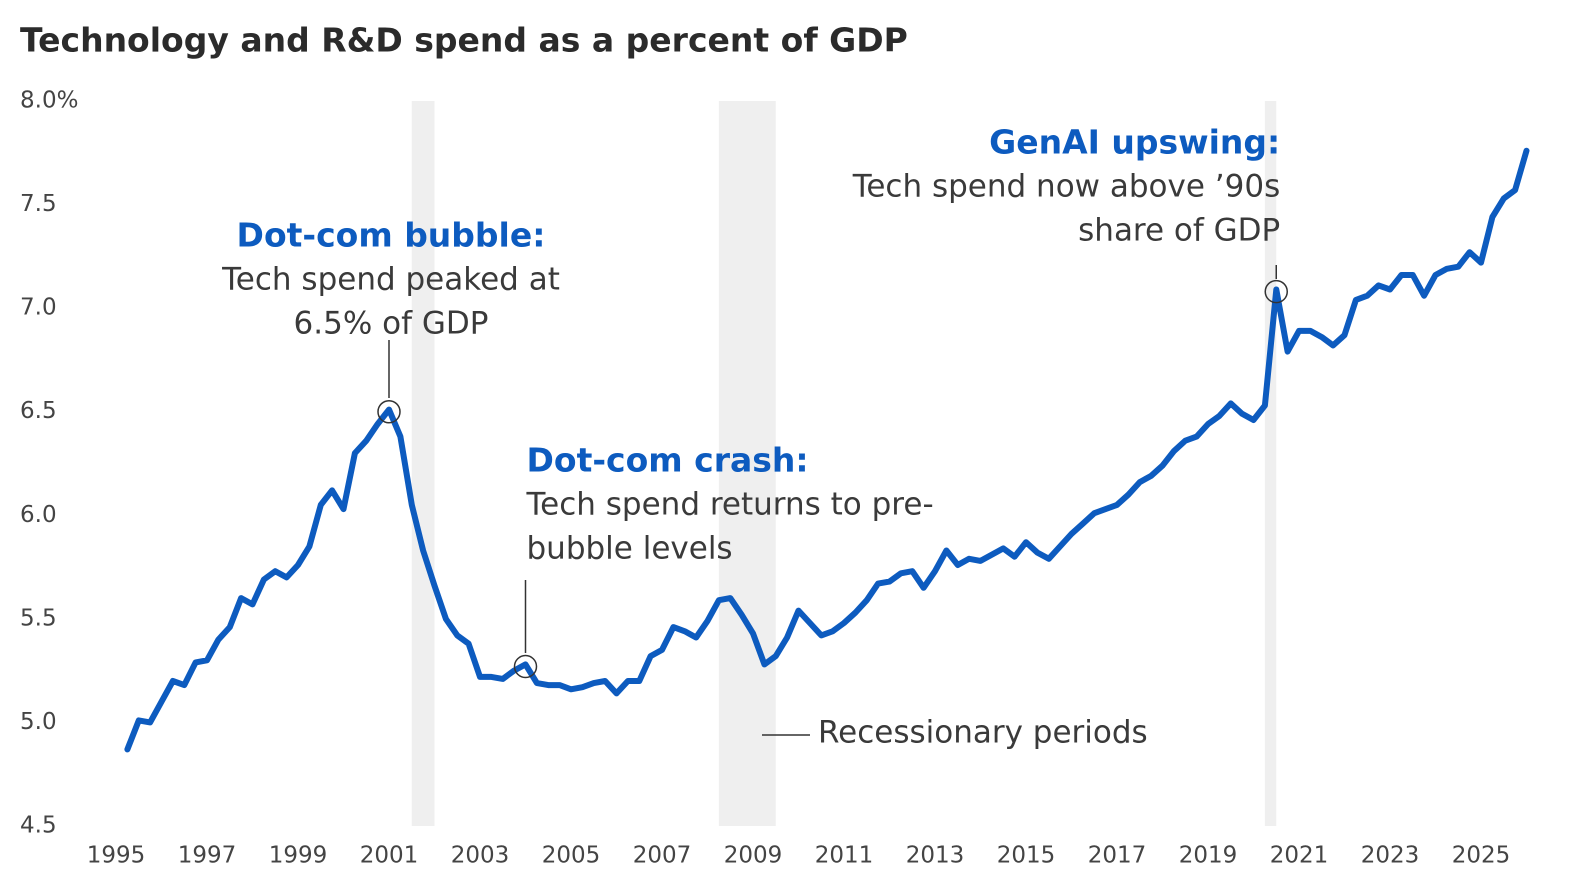  What do you see at coordinates (1390, 856) in the screenshot?
I see `x-tick-label: 2023` at bounding box center [1390, 856].